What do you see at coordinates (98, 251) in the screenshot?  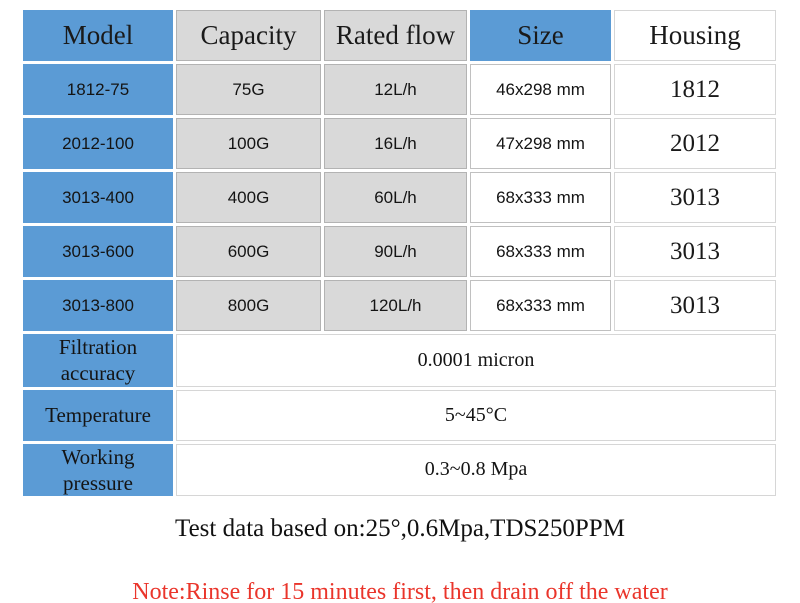 I see `cell-model: 3013-600` at bounding box center [98, 251].